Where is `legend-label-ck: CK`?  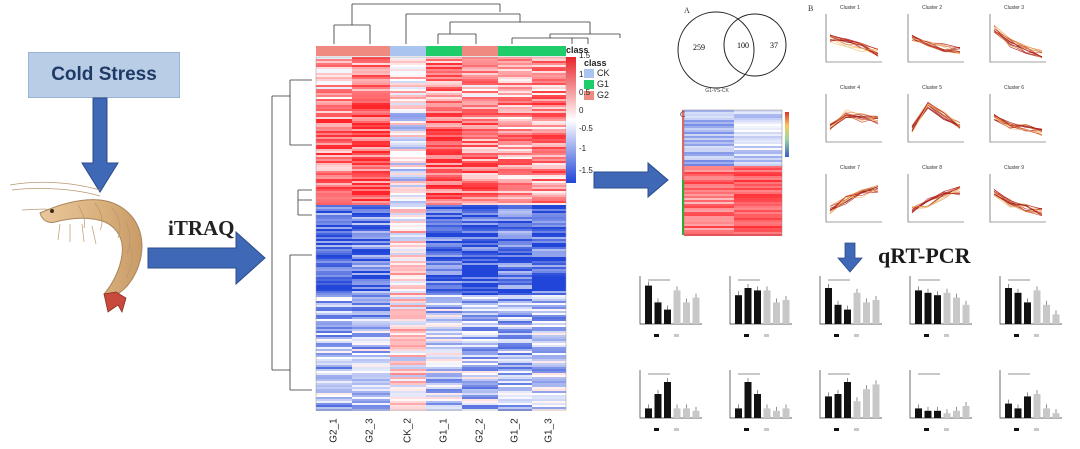
legend-label-ck: CK is located at coordinates (603, 73).